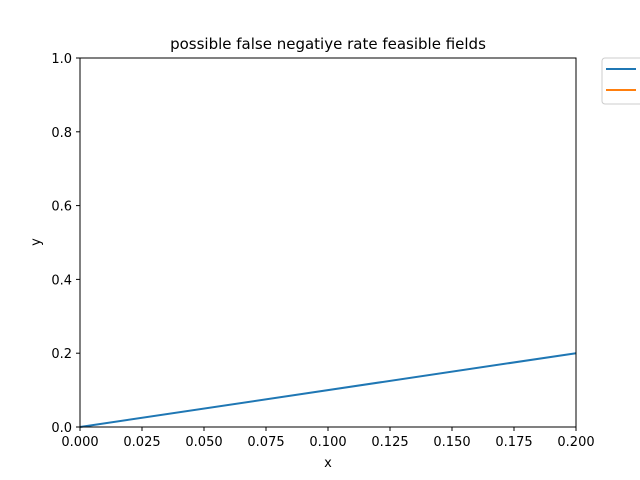 The height and width of the screenshot is (480, 640). Describe the element at coordinates (451, 442) in the screenshot. I see `x-tick-label: 0.150` at that location.